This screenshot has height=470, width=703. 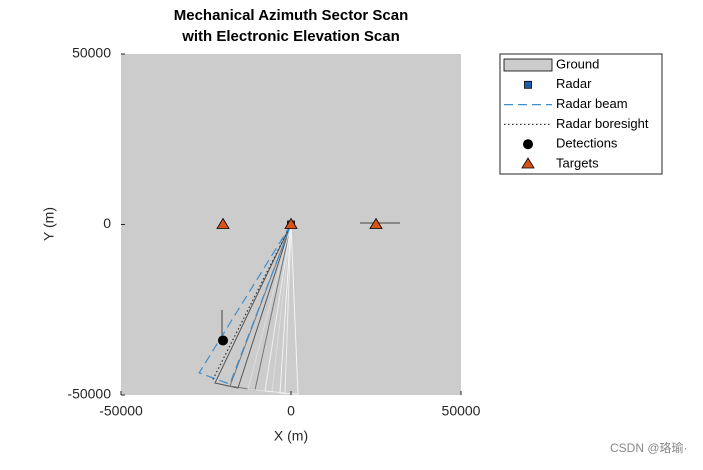 I want to click on detection-marker, so click(x=223, y=340).